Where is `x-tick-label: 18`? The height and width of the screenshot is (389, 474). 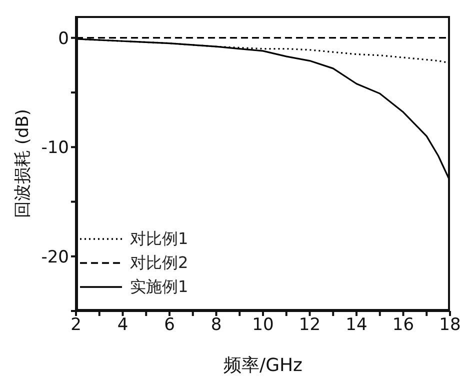
x-tick-label: 18 is located at coordinates (450, 325).